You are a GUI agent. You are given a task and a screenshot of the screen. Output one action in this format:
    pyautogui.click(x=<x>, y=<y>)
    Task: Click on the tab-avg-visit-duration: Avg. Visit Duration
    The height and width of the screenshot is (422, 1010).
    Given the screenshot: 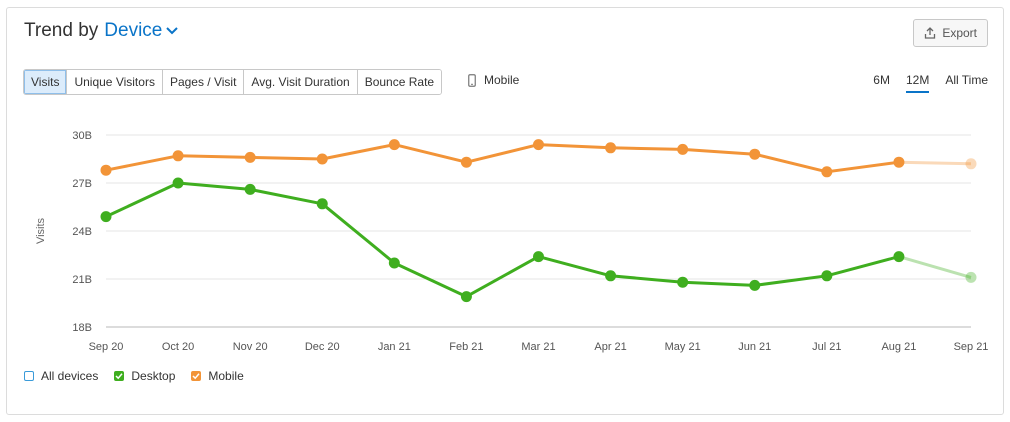 What is the action you would take?
    pyautogui.click(x=301, y=82)
    